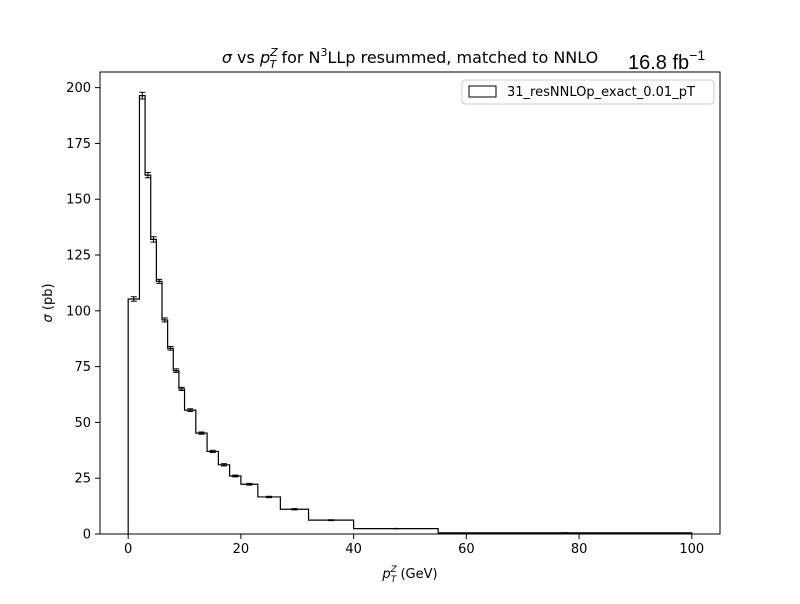 This screenshot has width=800, height=604. I want to click on error-bar, so click(331, 520).